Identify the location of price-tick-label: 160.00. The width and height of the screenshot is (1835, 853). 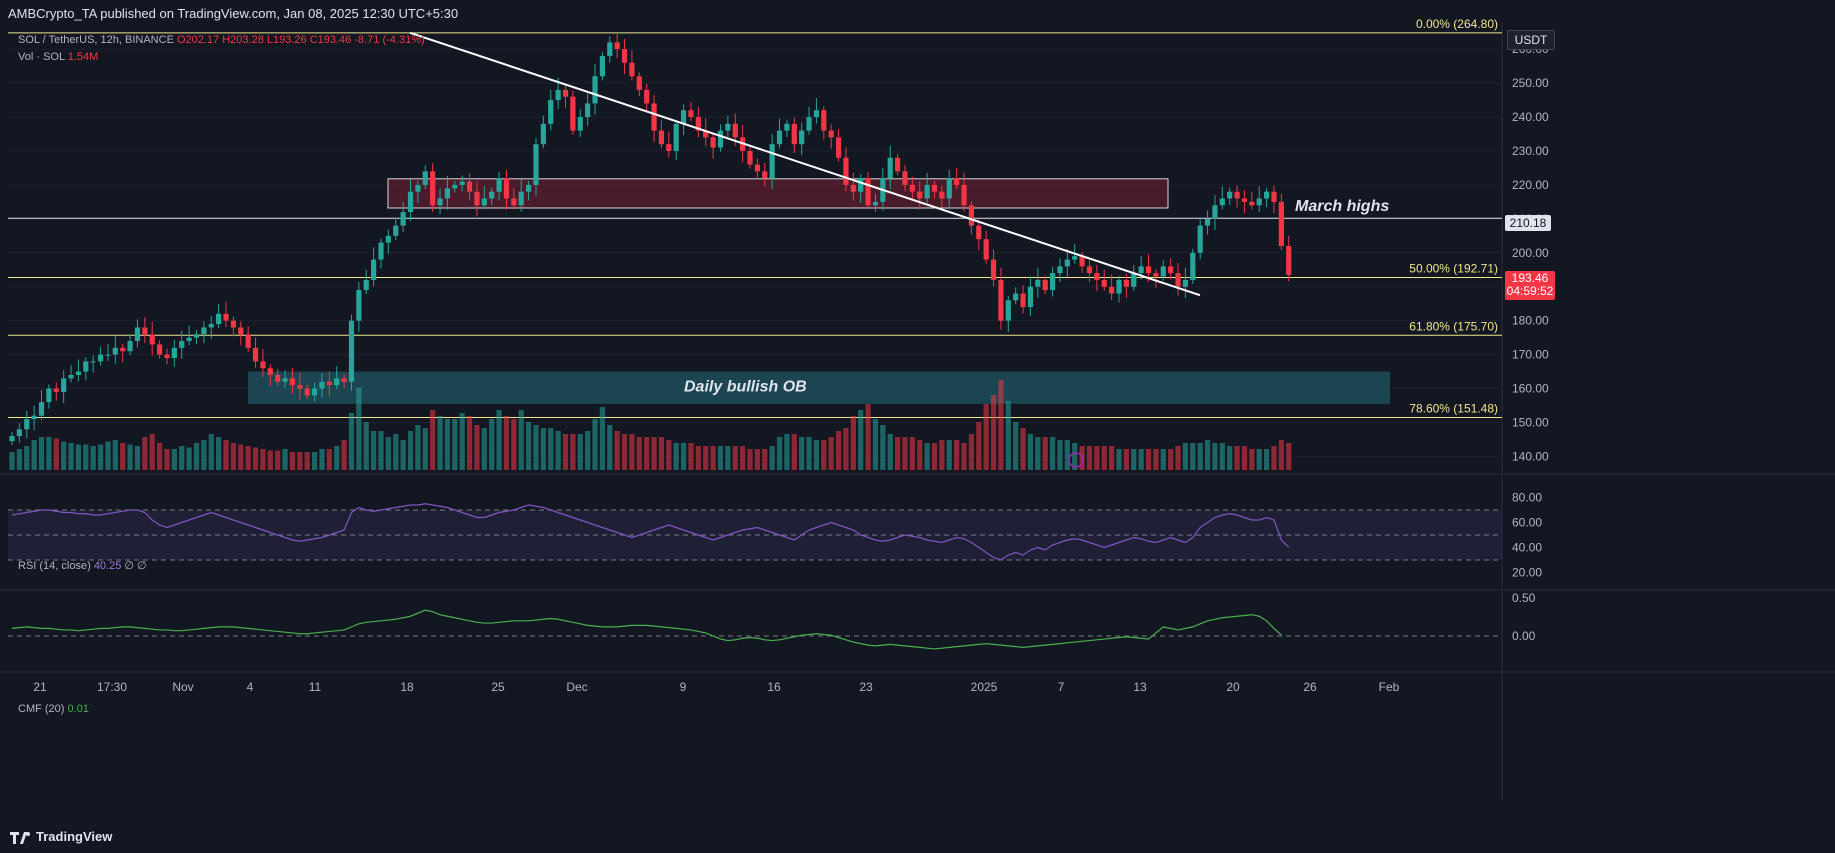
(1530, 389).